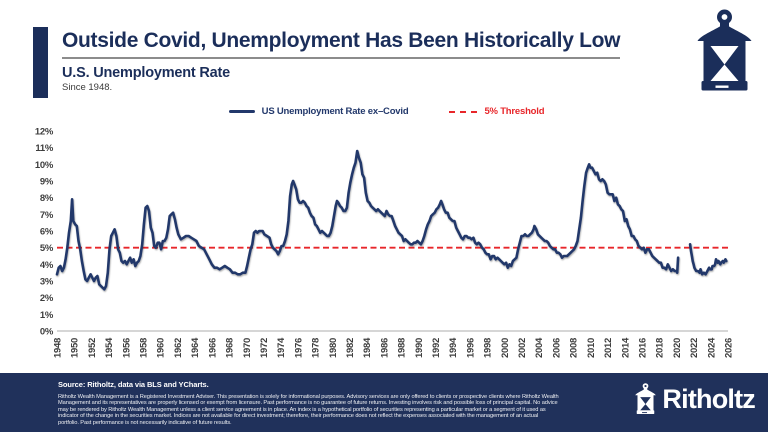  What do you see at coordinates (470, 348) in the screenshot?
I see `svg-text: 1996` at bounding box center [470, 348].